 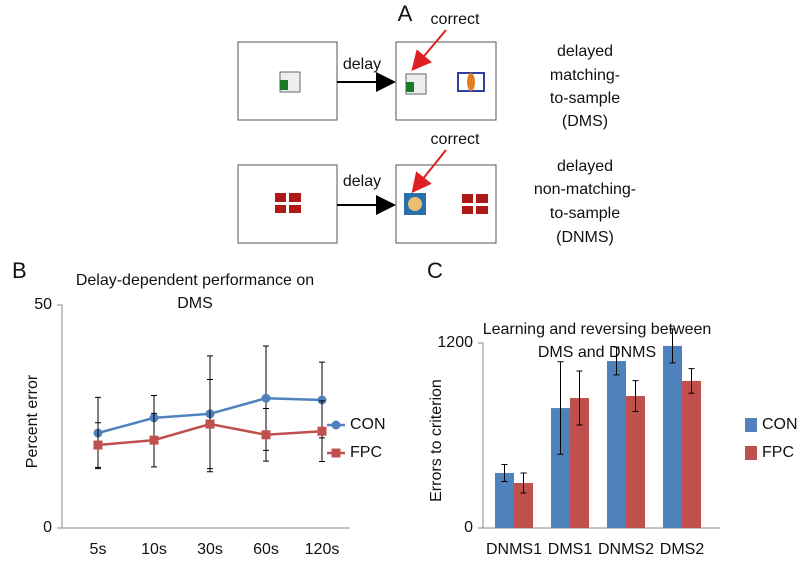 I want to click on panel-label: A, so click(x=405, y=13).